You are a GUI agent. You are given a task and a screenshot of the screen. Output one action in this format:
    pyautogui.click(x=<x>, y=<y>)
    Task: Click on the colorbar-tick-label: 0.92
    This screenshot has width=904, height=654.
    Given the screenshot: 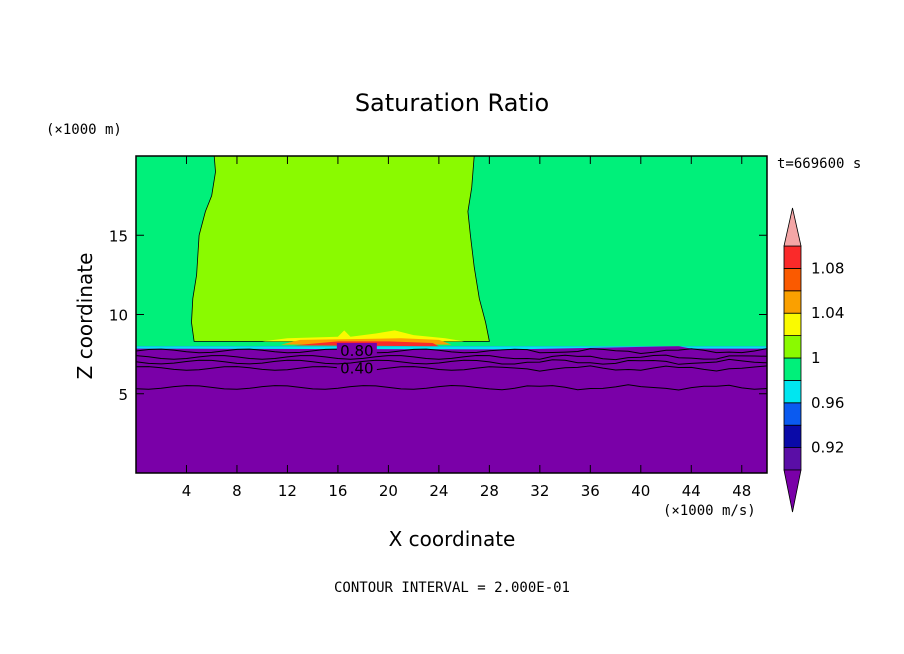 What is the action you would take?
    pyautogui.click(x=827, y=448)
    